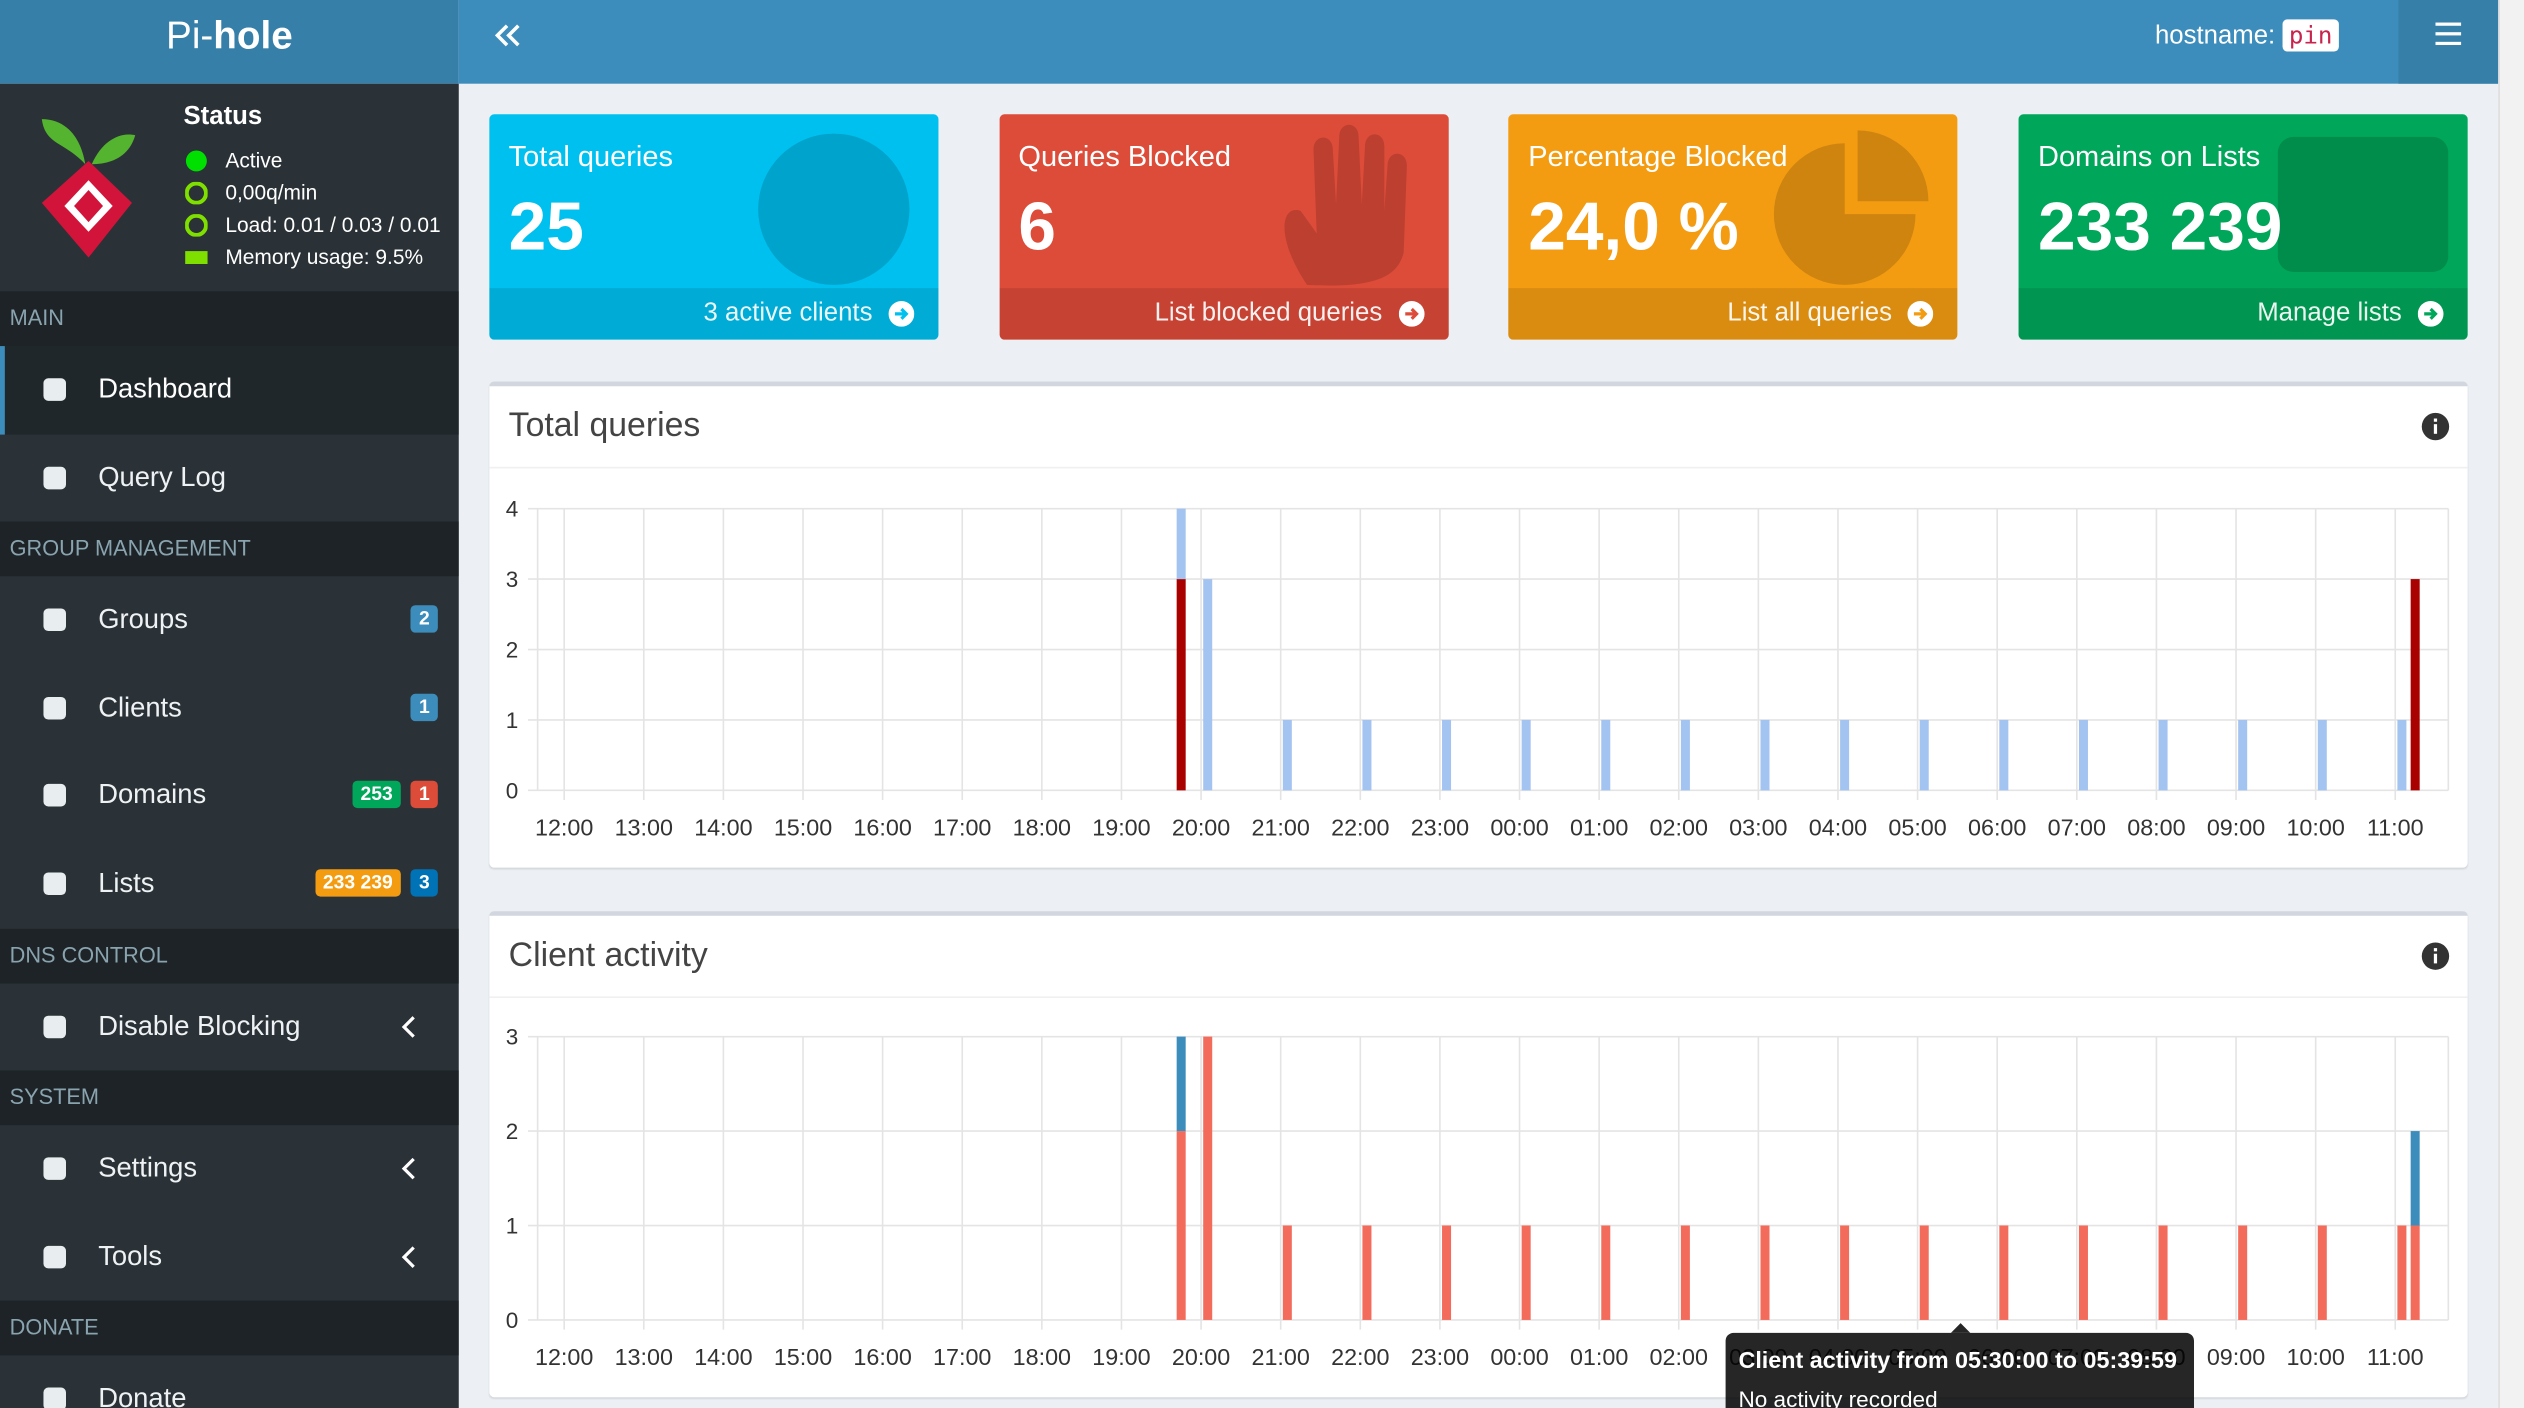 The height and width of the screenshot is (1408, 2524). Describe the element at coordinates (2435, 429) in the screenshot. I see `info-bar` at that location.